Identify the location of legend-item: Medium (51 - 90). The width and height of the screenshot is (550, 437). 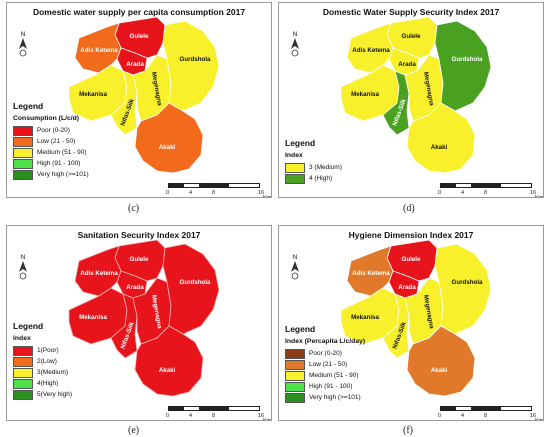
(325, 375).